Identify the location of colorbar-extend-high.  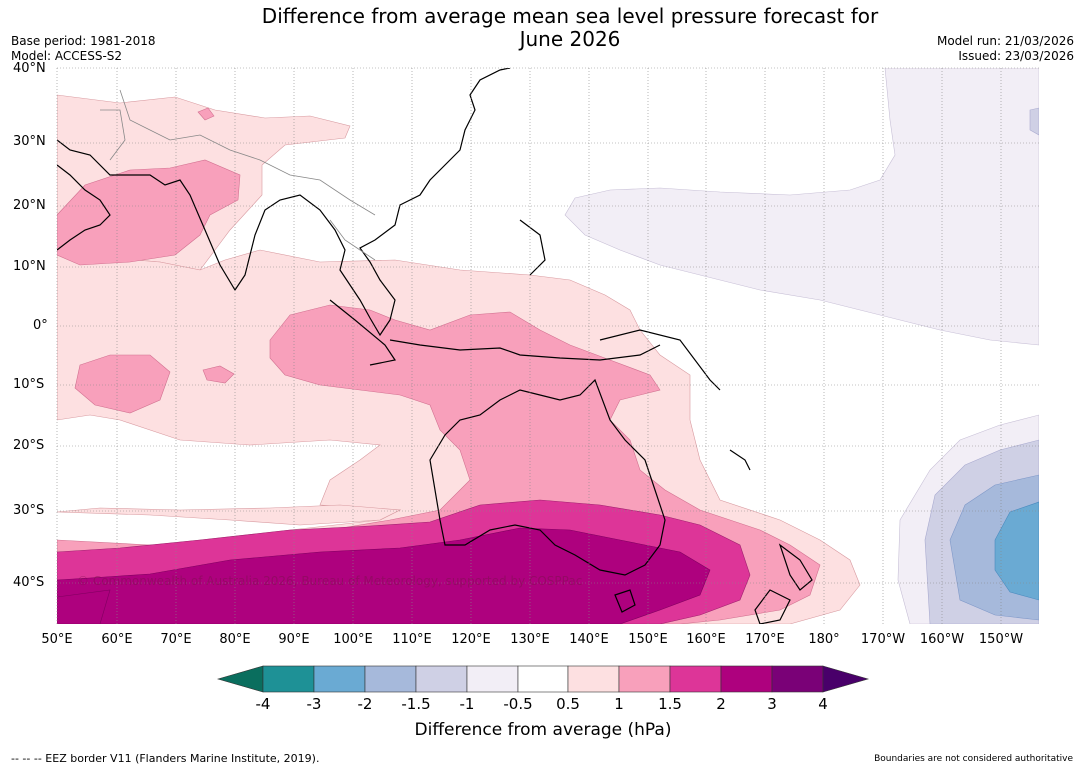
(846, 679).